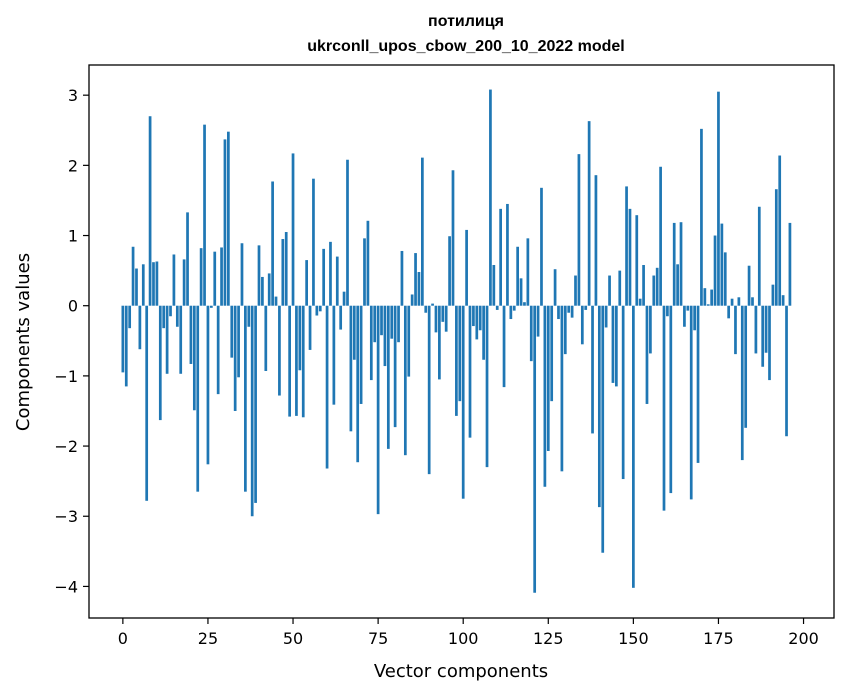 This screenshot has width=847, height=696. Describe the element at coordinates (466, 21) in the screenshot. I see `chart-title: потилиця` at that location.